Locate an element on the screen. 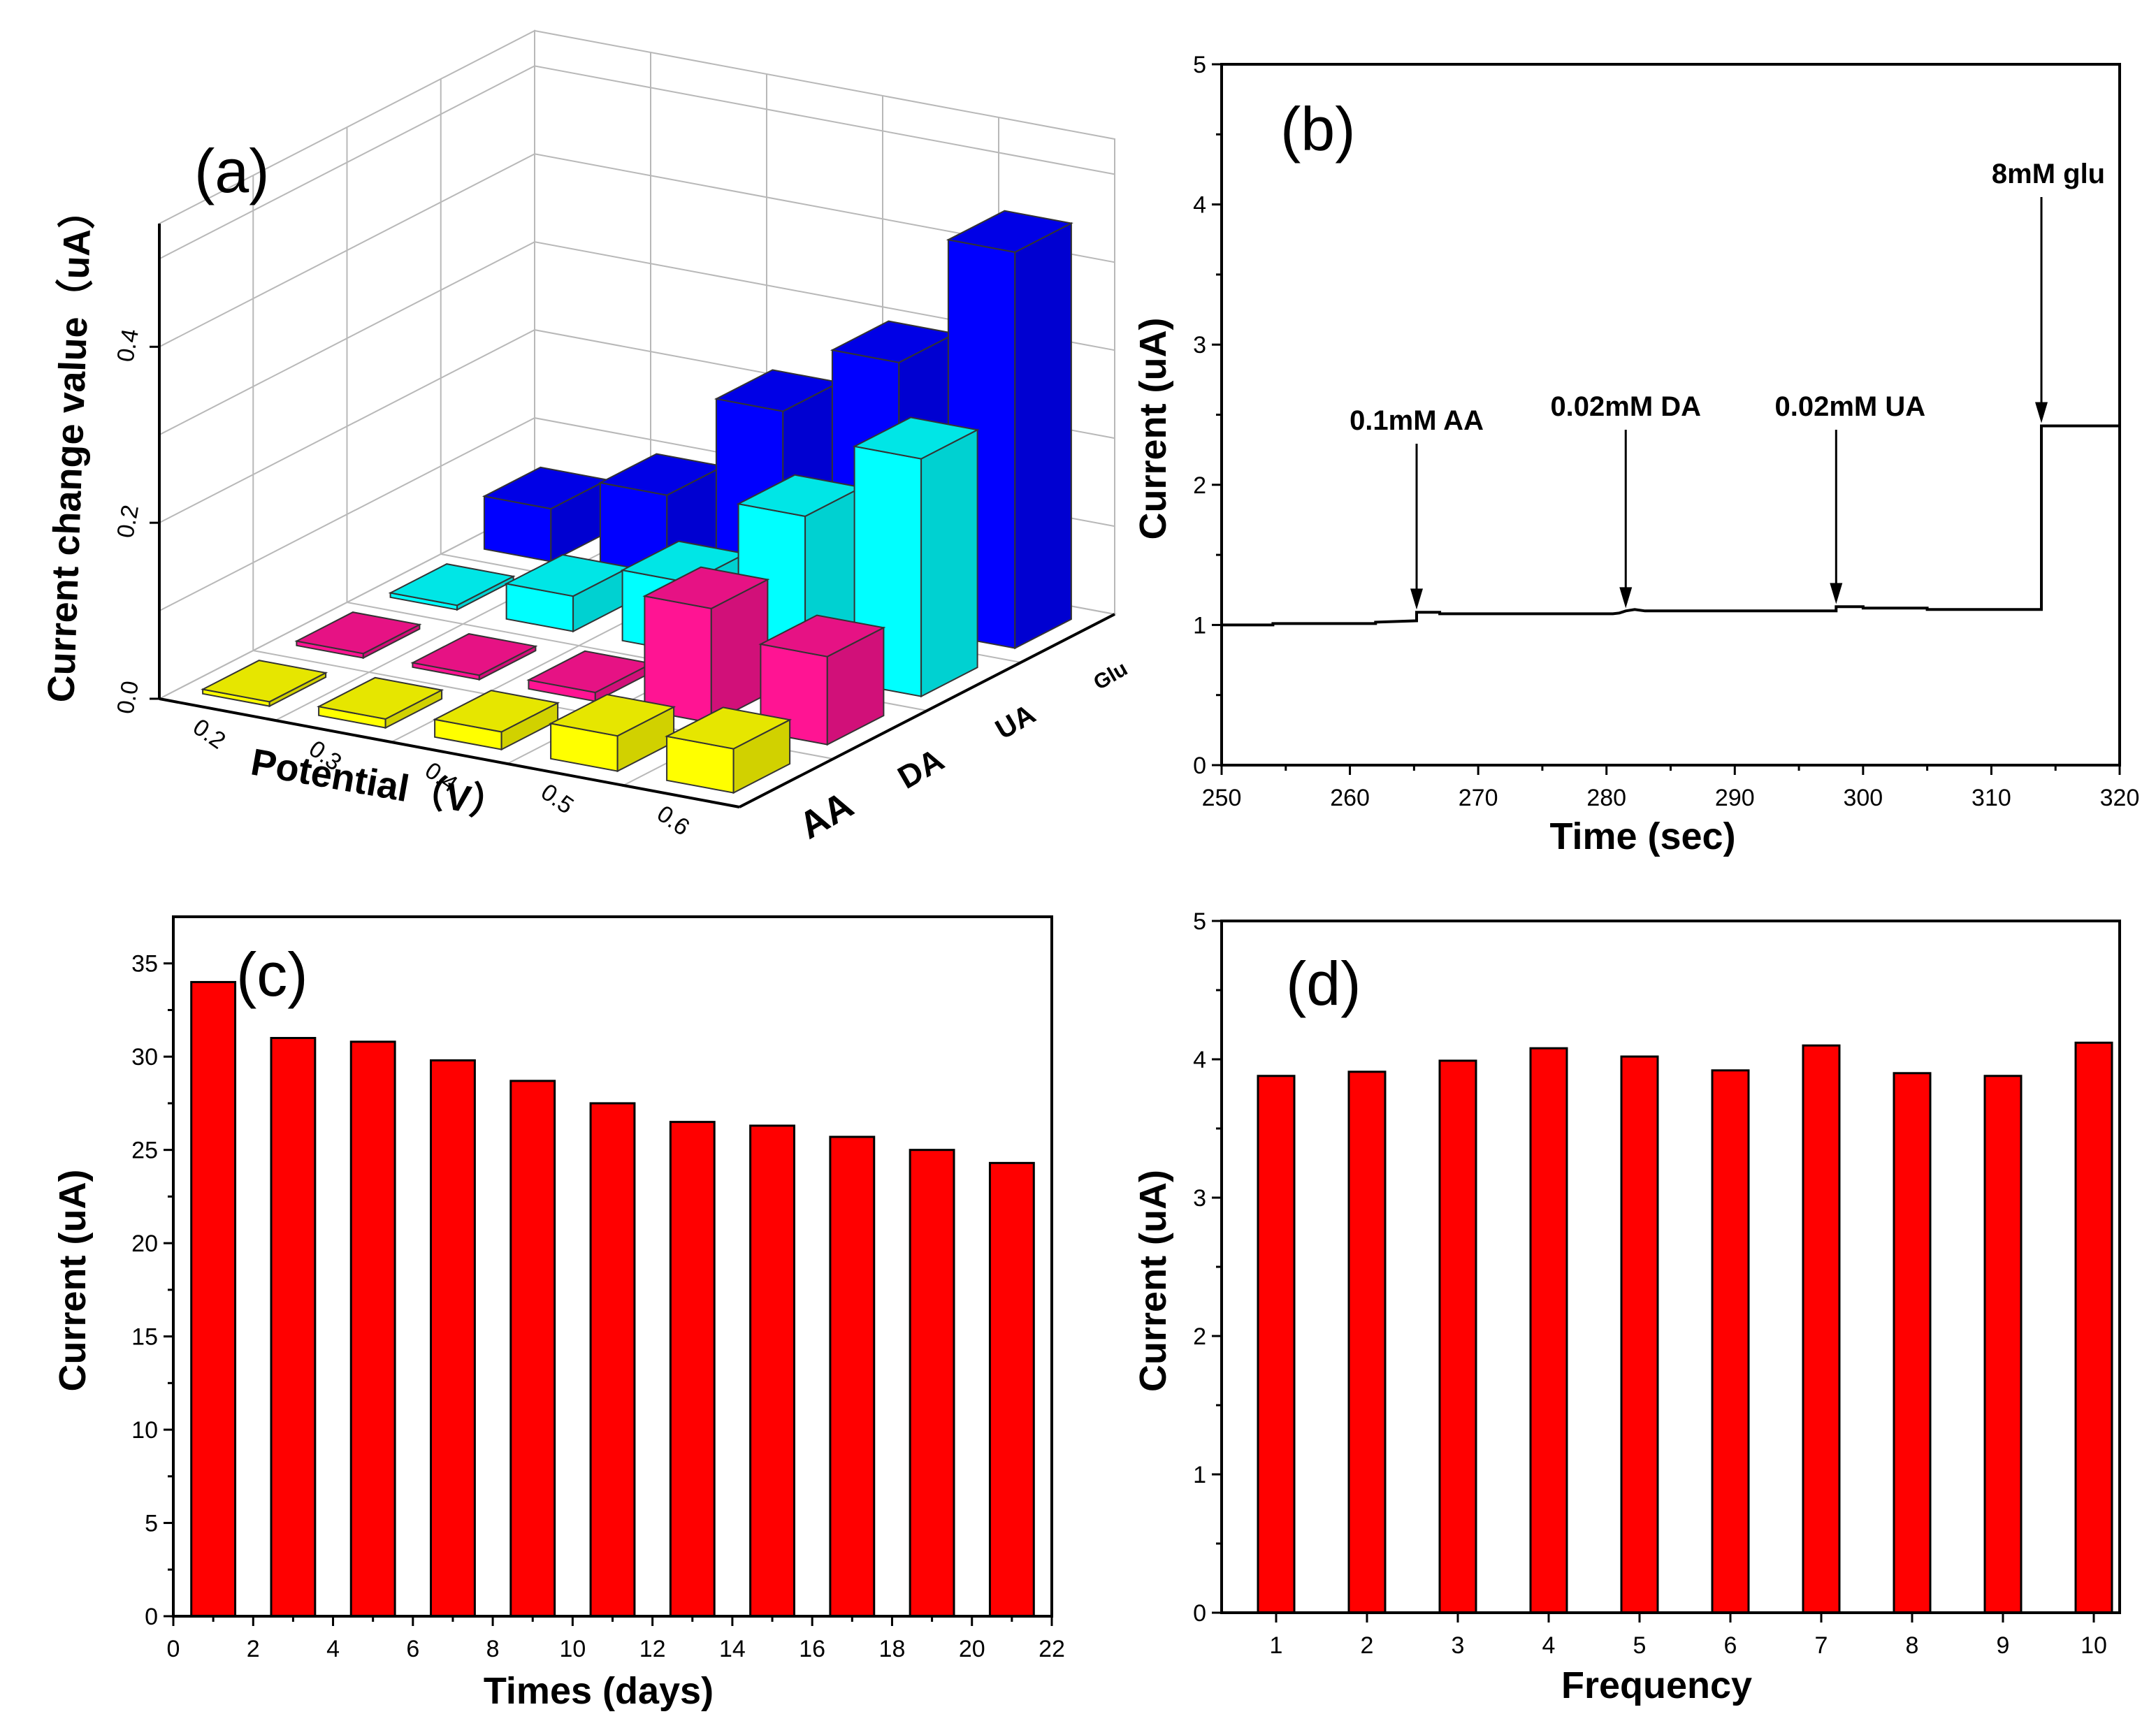 This screenshot has width=2156, height=1735. series-label: UA is located at coordinates (1015, 722).